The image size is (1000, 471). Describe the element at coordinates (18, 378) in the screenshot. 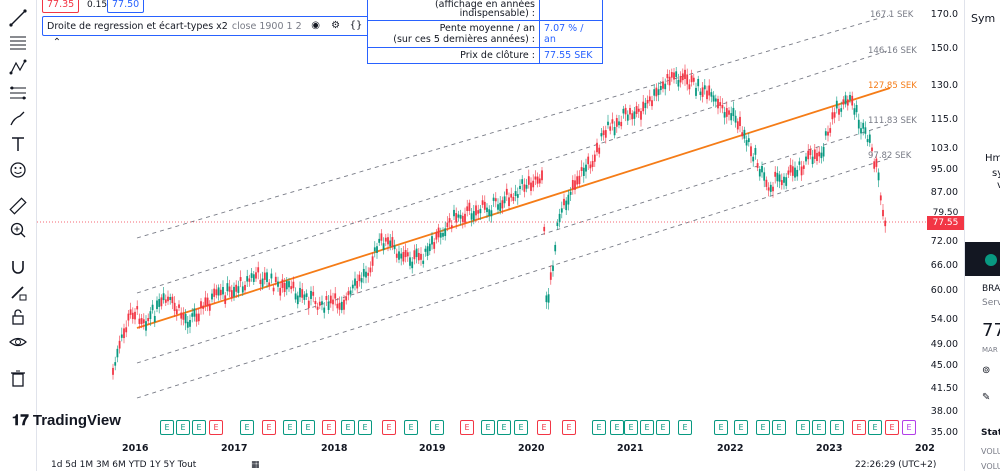

I see `trash-icon` at that location.